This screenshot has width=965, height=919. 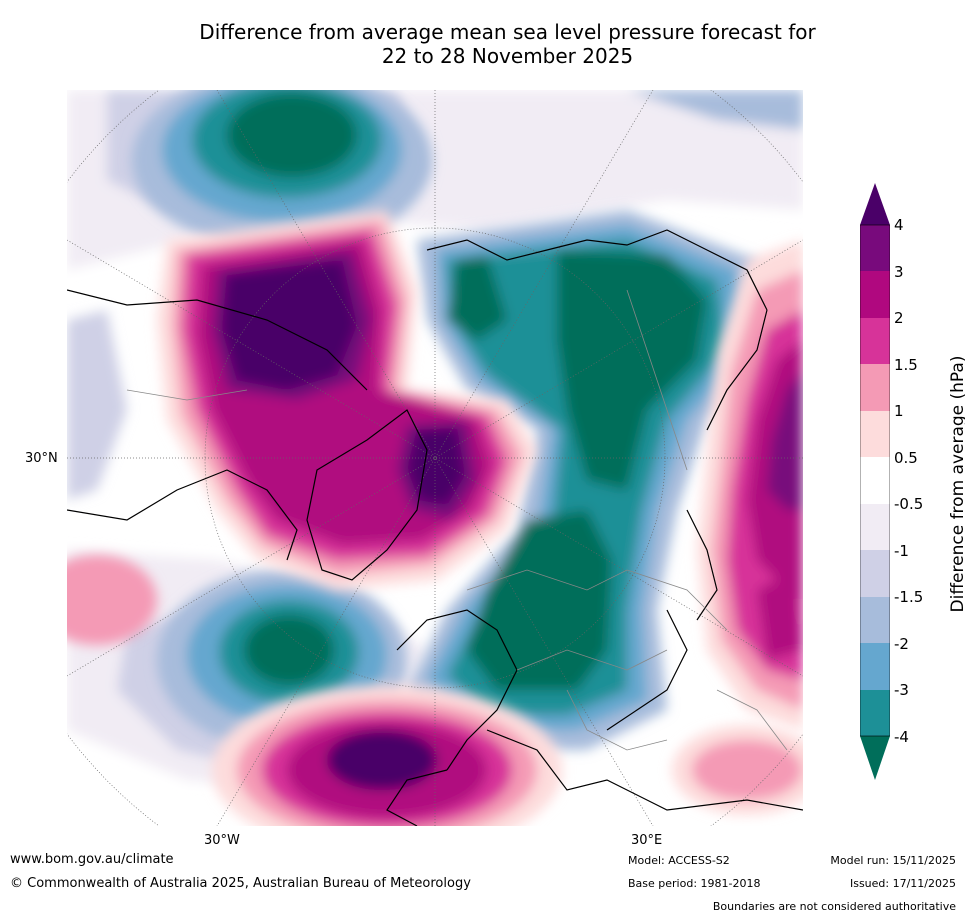 What do you see at coordinates (899, 225) in the screenshot?
I see `colorbar-tick-label: 4` at bounding box center [899, 225].